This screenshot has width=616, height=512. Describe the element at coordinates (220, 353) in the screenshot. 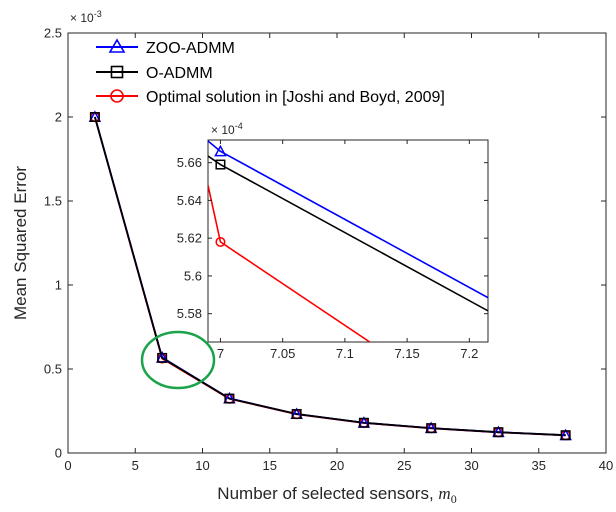

I see `inset-x-tick-label: 7` at that location.